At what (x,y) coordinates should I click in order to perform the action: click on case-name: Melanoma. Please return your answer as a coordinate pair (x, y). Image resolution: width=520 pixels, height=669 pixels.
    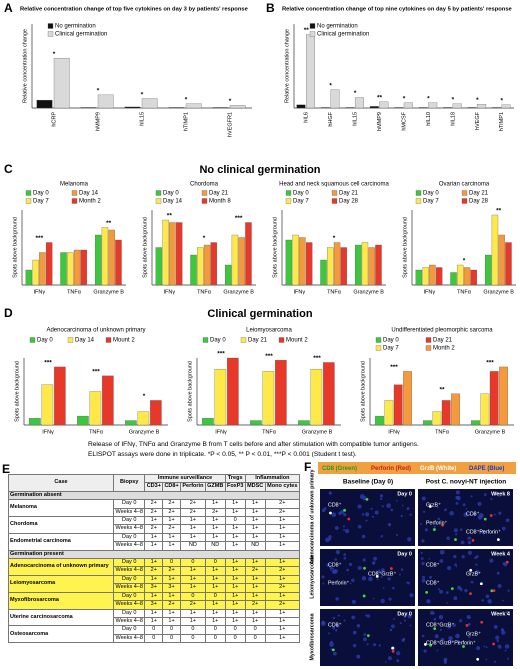
    Looking at the image, I should click on (61, 508).